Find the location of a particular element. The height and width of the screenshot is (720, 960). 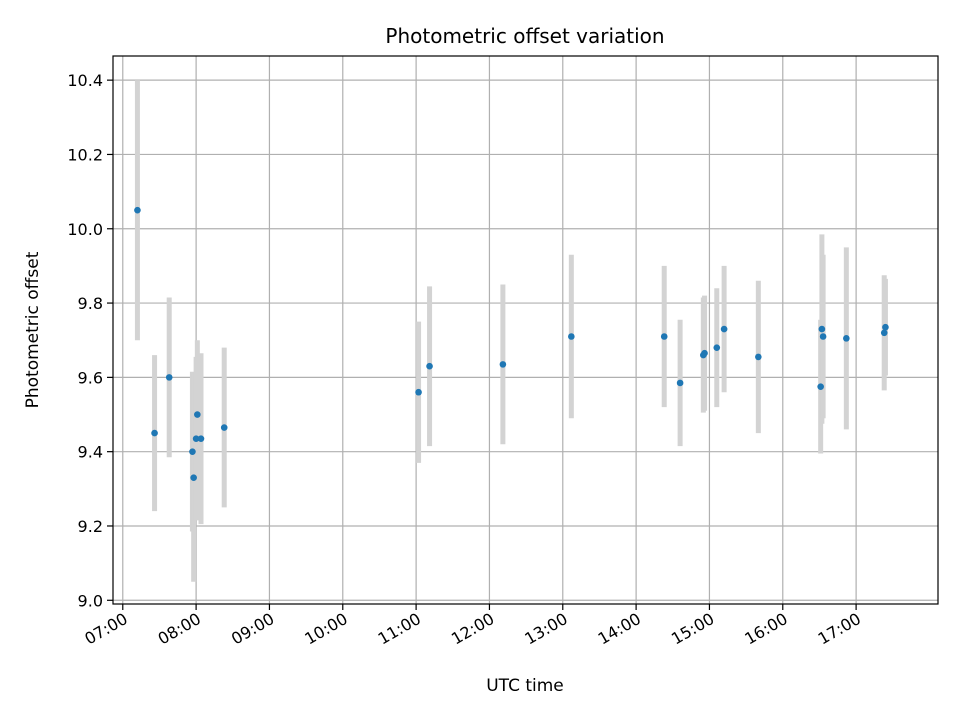

x-tick-label: 16:00 is located at coordinates (765, 629).